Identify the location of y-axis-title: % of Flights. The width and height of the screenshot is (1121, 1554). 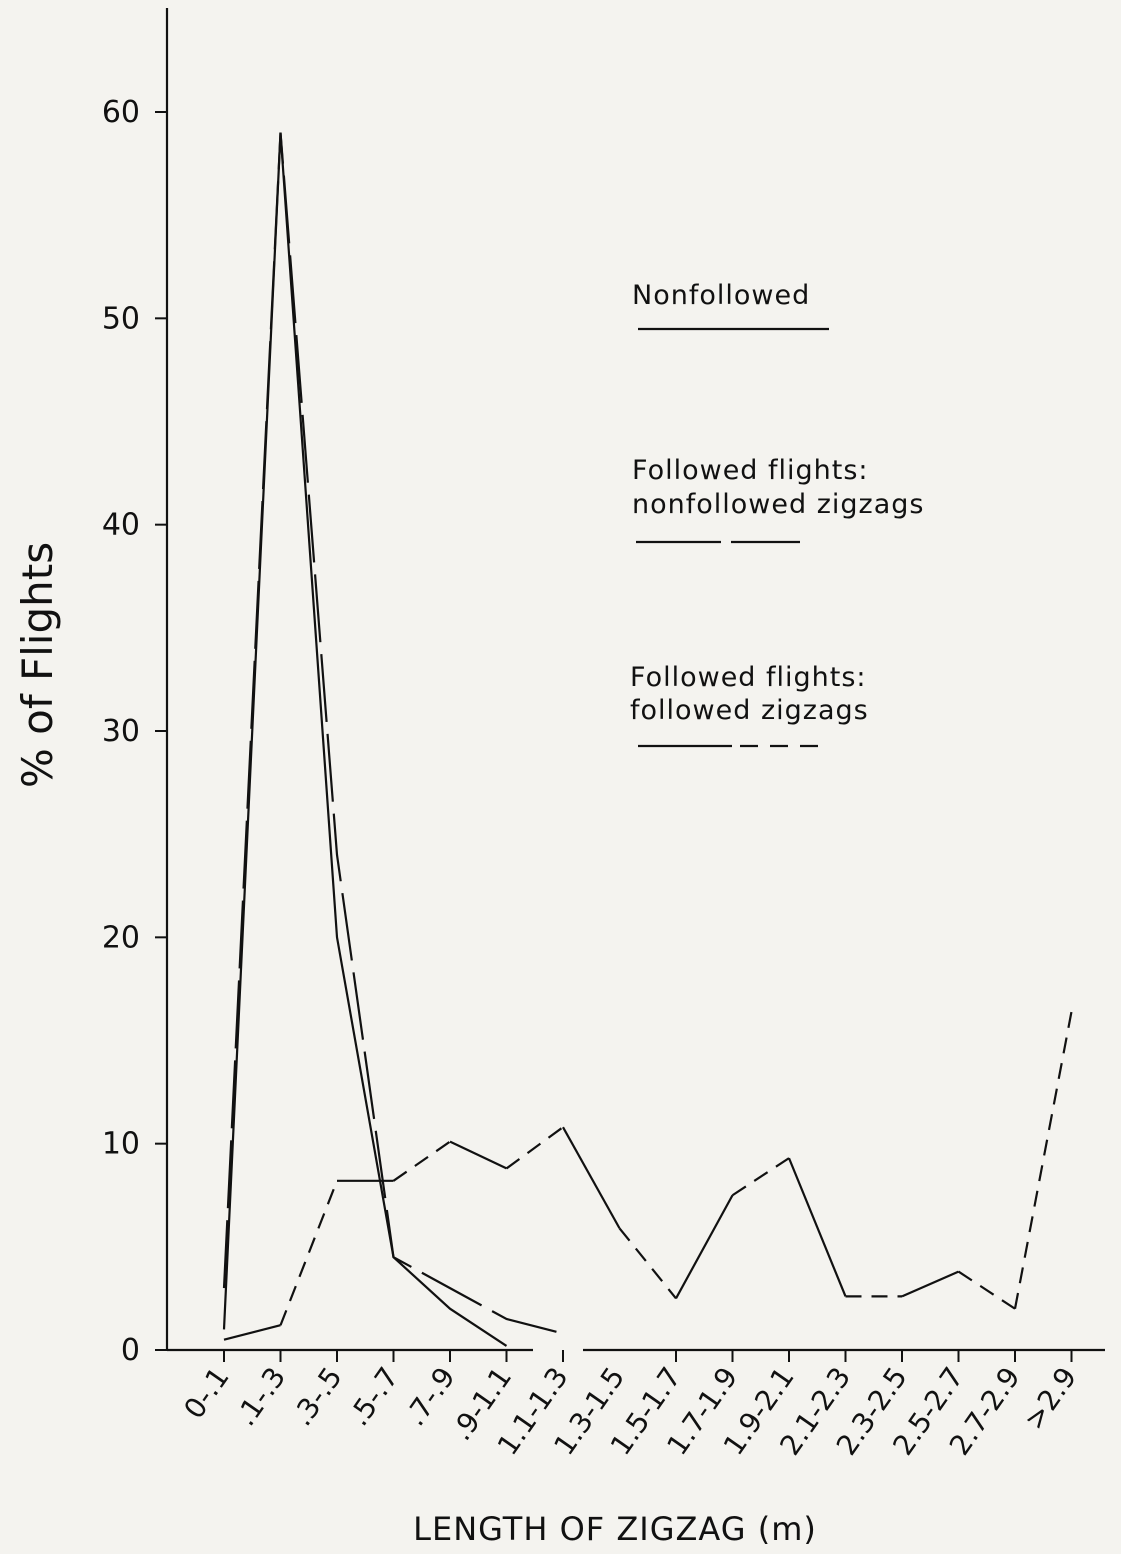
(37, 665).